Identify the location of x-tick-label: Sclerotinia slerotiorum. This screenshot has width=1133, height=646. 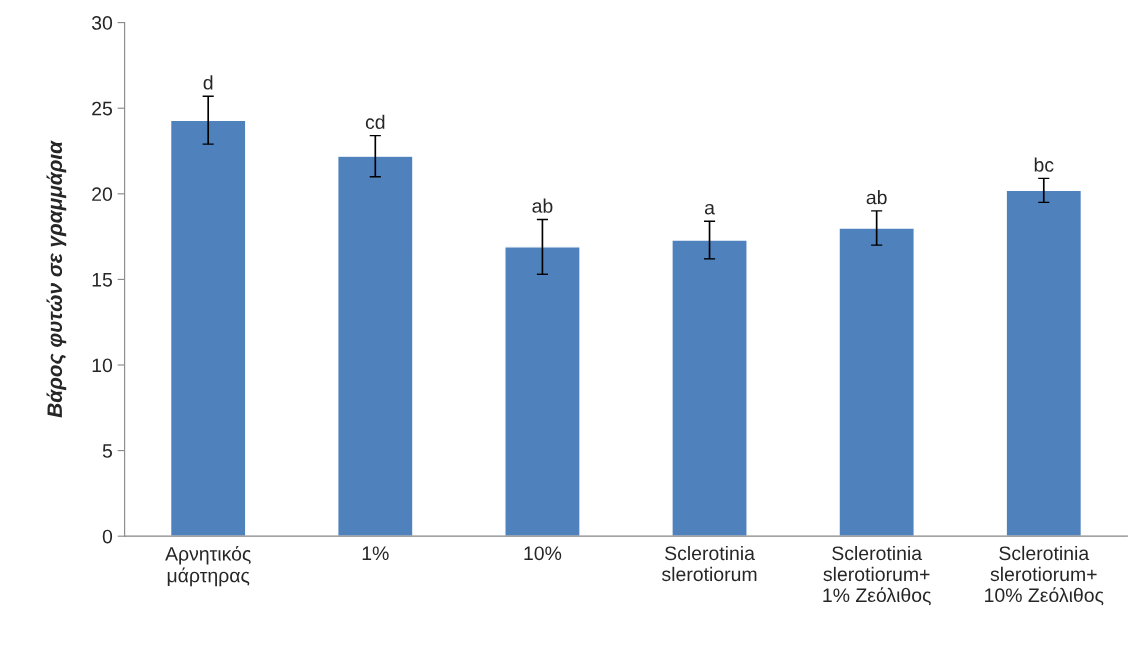
(709, 563).